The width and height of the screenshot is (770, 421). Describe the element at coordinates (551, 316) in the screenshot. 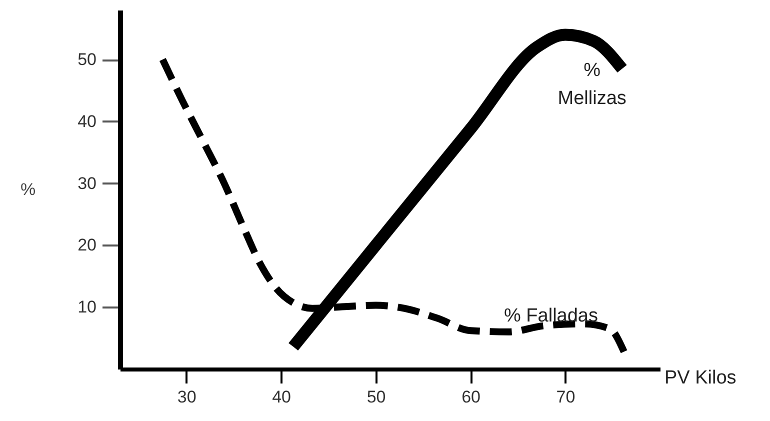

I see `series-label: % Falladas` at that location.